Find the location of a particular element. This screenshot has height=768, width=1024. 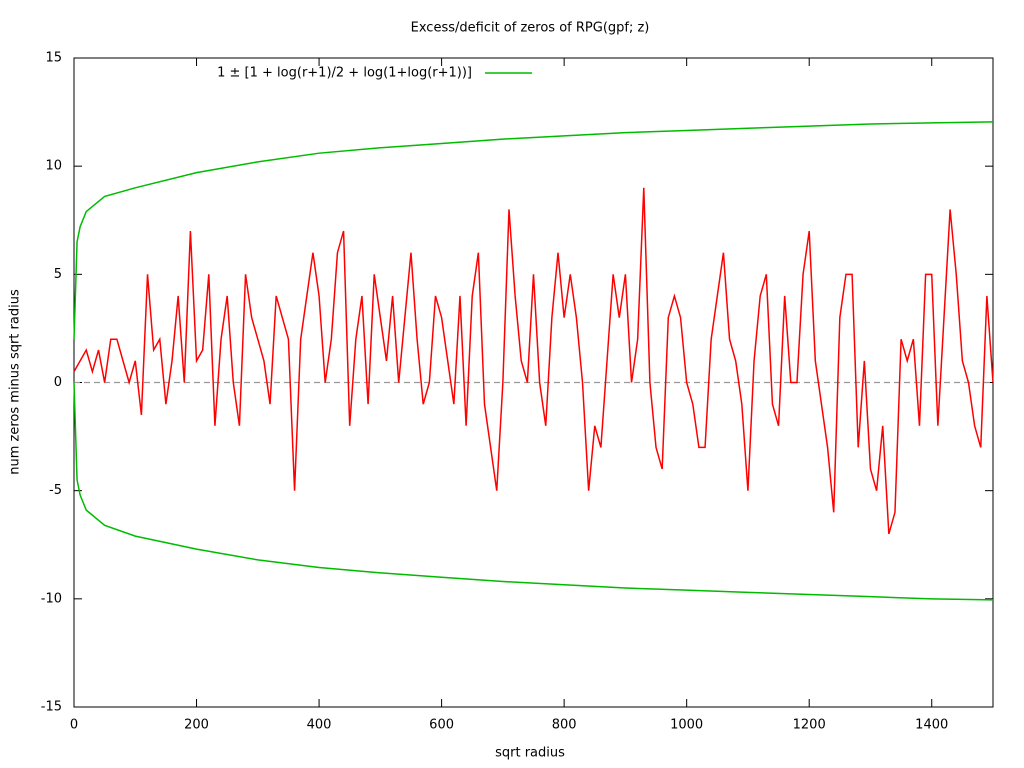

x-tick-label: 800 is located at coordinates (564, 725).